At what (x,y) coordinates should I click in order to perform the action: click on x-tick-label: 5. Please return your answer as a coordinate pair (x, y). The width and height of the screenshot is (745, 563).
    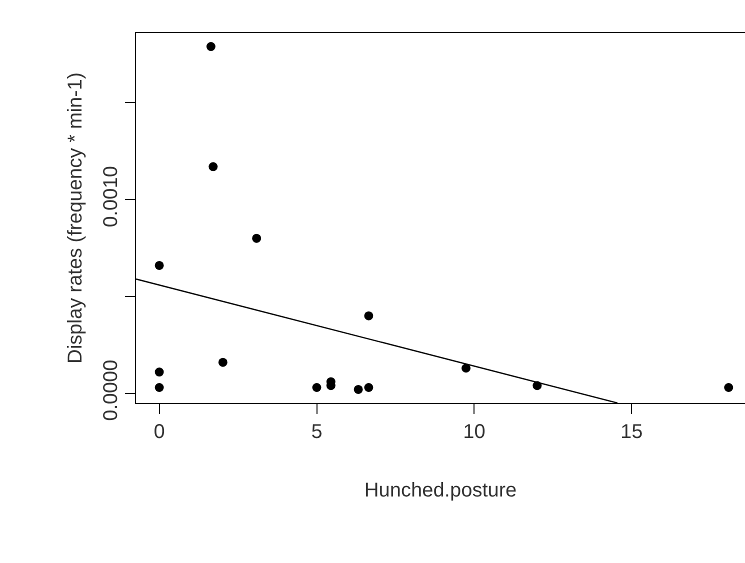
    Looking at the image, I should click on (316, 432).